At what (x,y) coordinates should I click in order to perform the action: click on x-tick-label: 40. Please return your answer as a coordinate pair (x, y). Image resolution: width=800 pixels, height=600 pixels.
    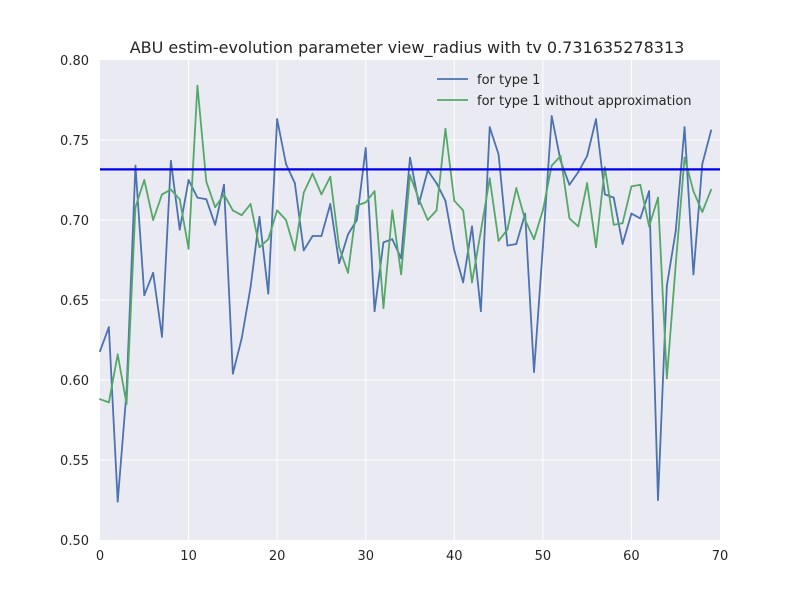
    Looking at the image, I should click on (454, 556).